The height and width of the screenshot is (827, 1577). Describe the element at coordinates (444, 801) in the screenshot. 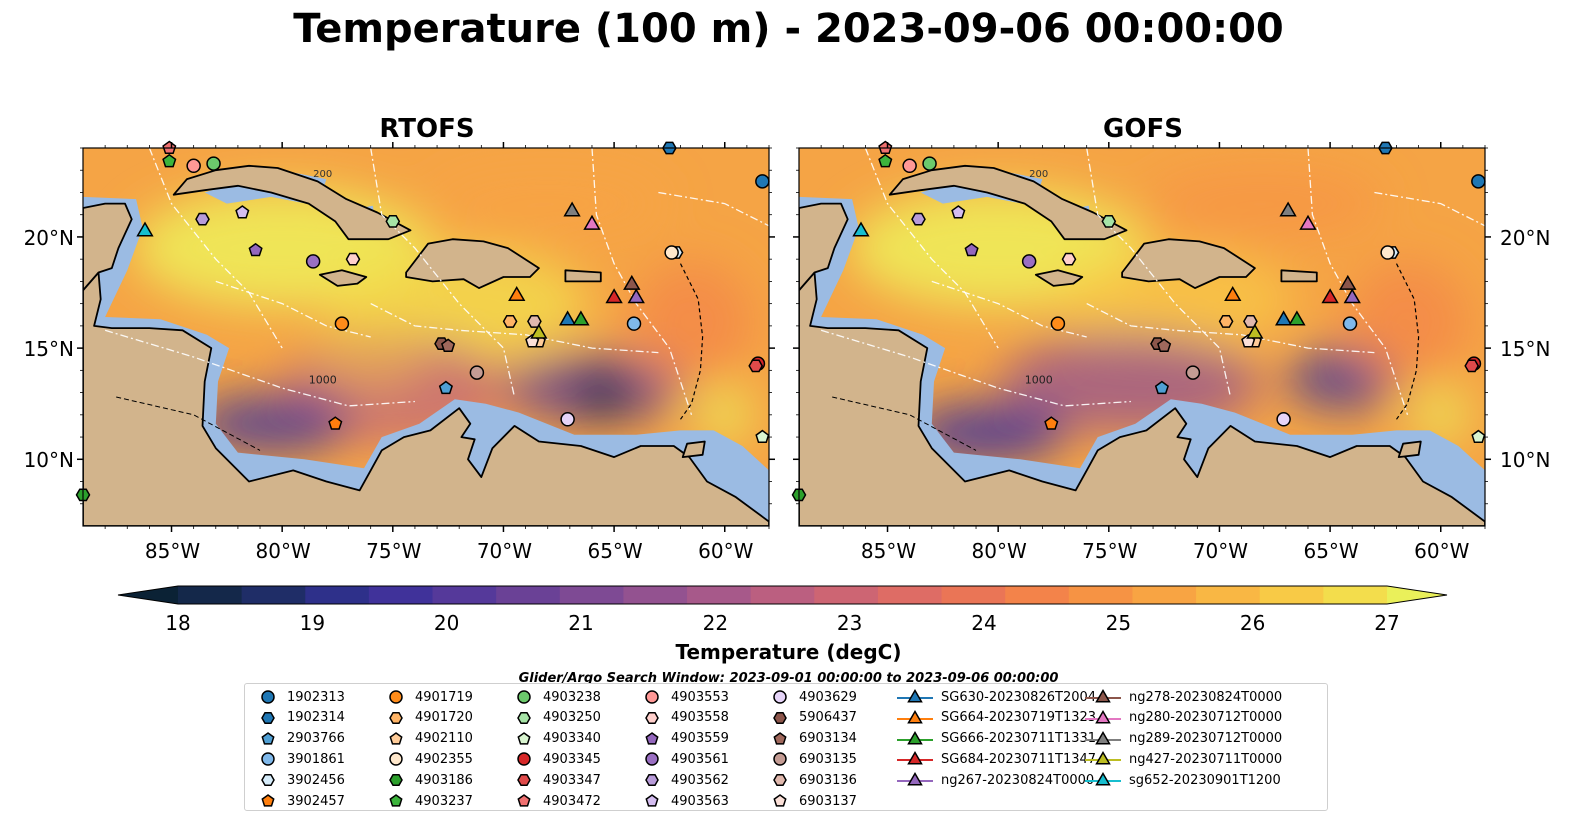

I see `legend-label: 4903237` at that location.